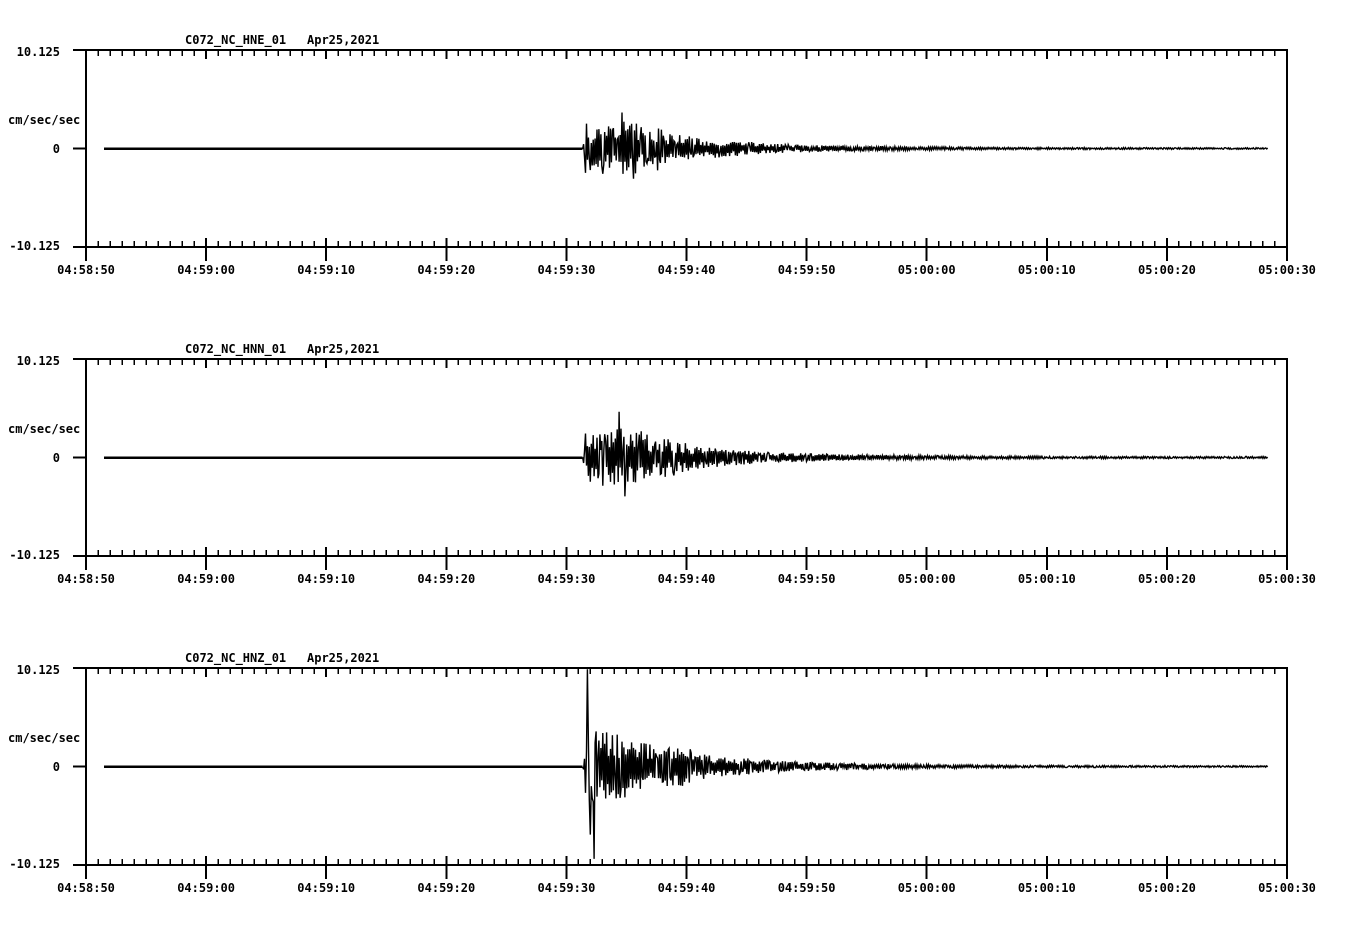 The width and height of the screenshot is (1358, 926). I want to click on station-channel-label: C072_NC_HNE_01, so click(236, 40).